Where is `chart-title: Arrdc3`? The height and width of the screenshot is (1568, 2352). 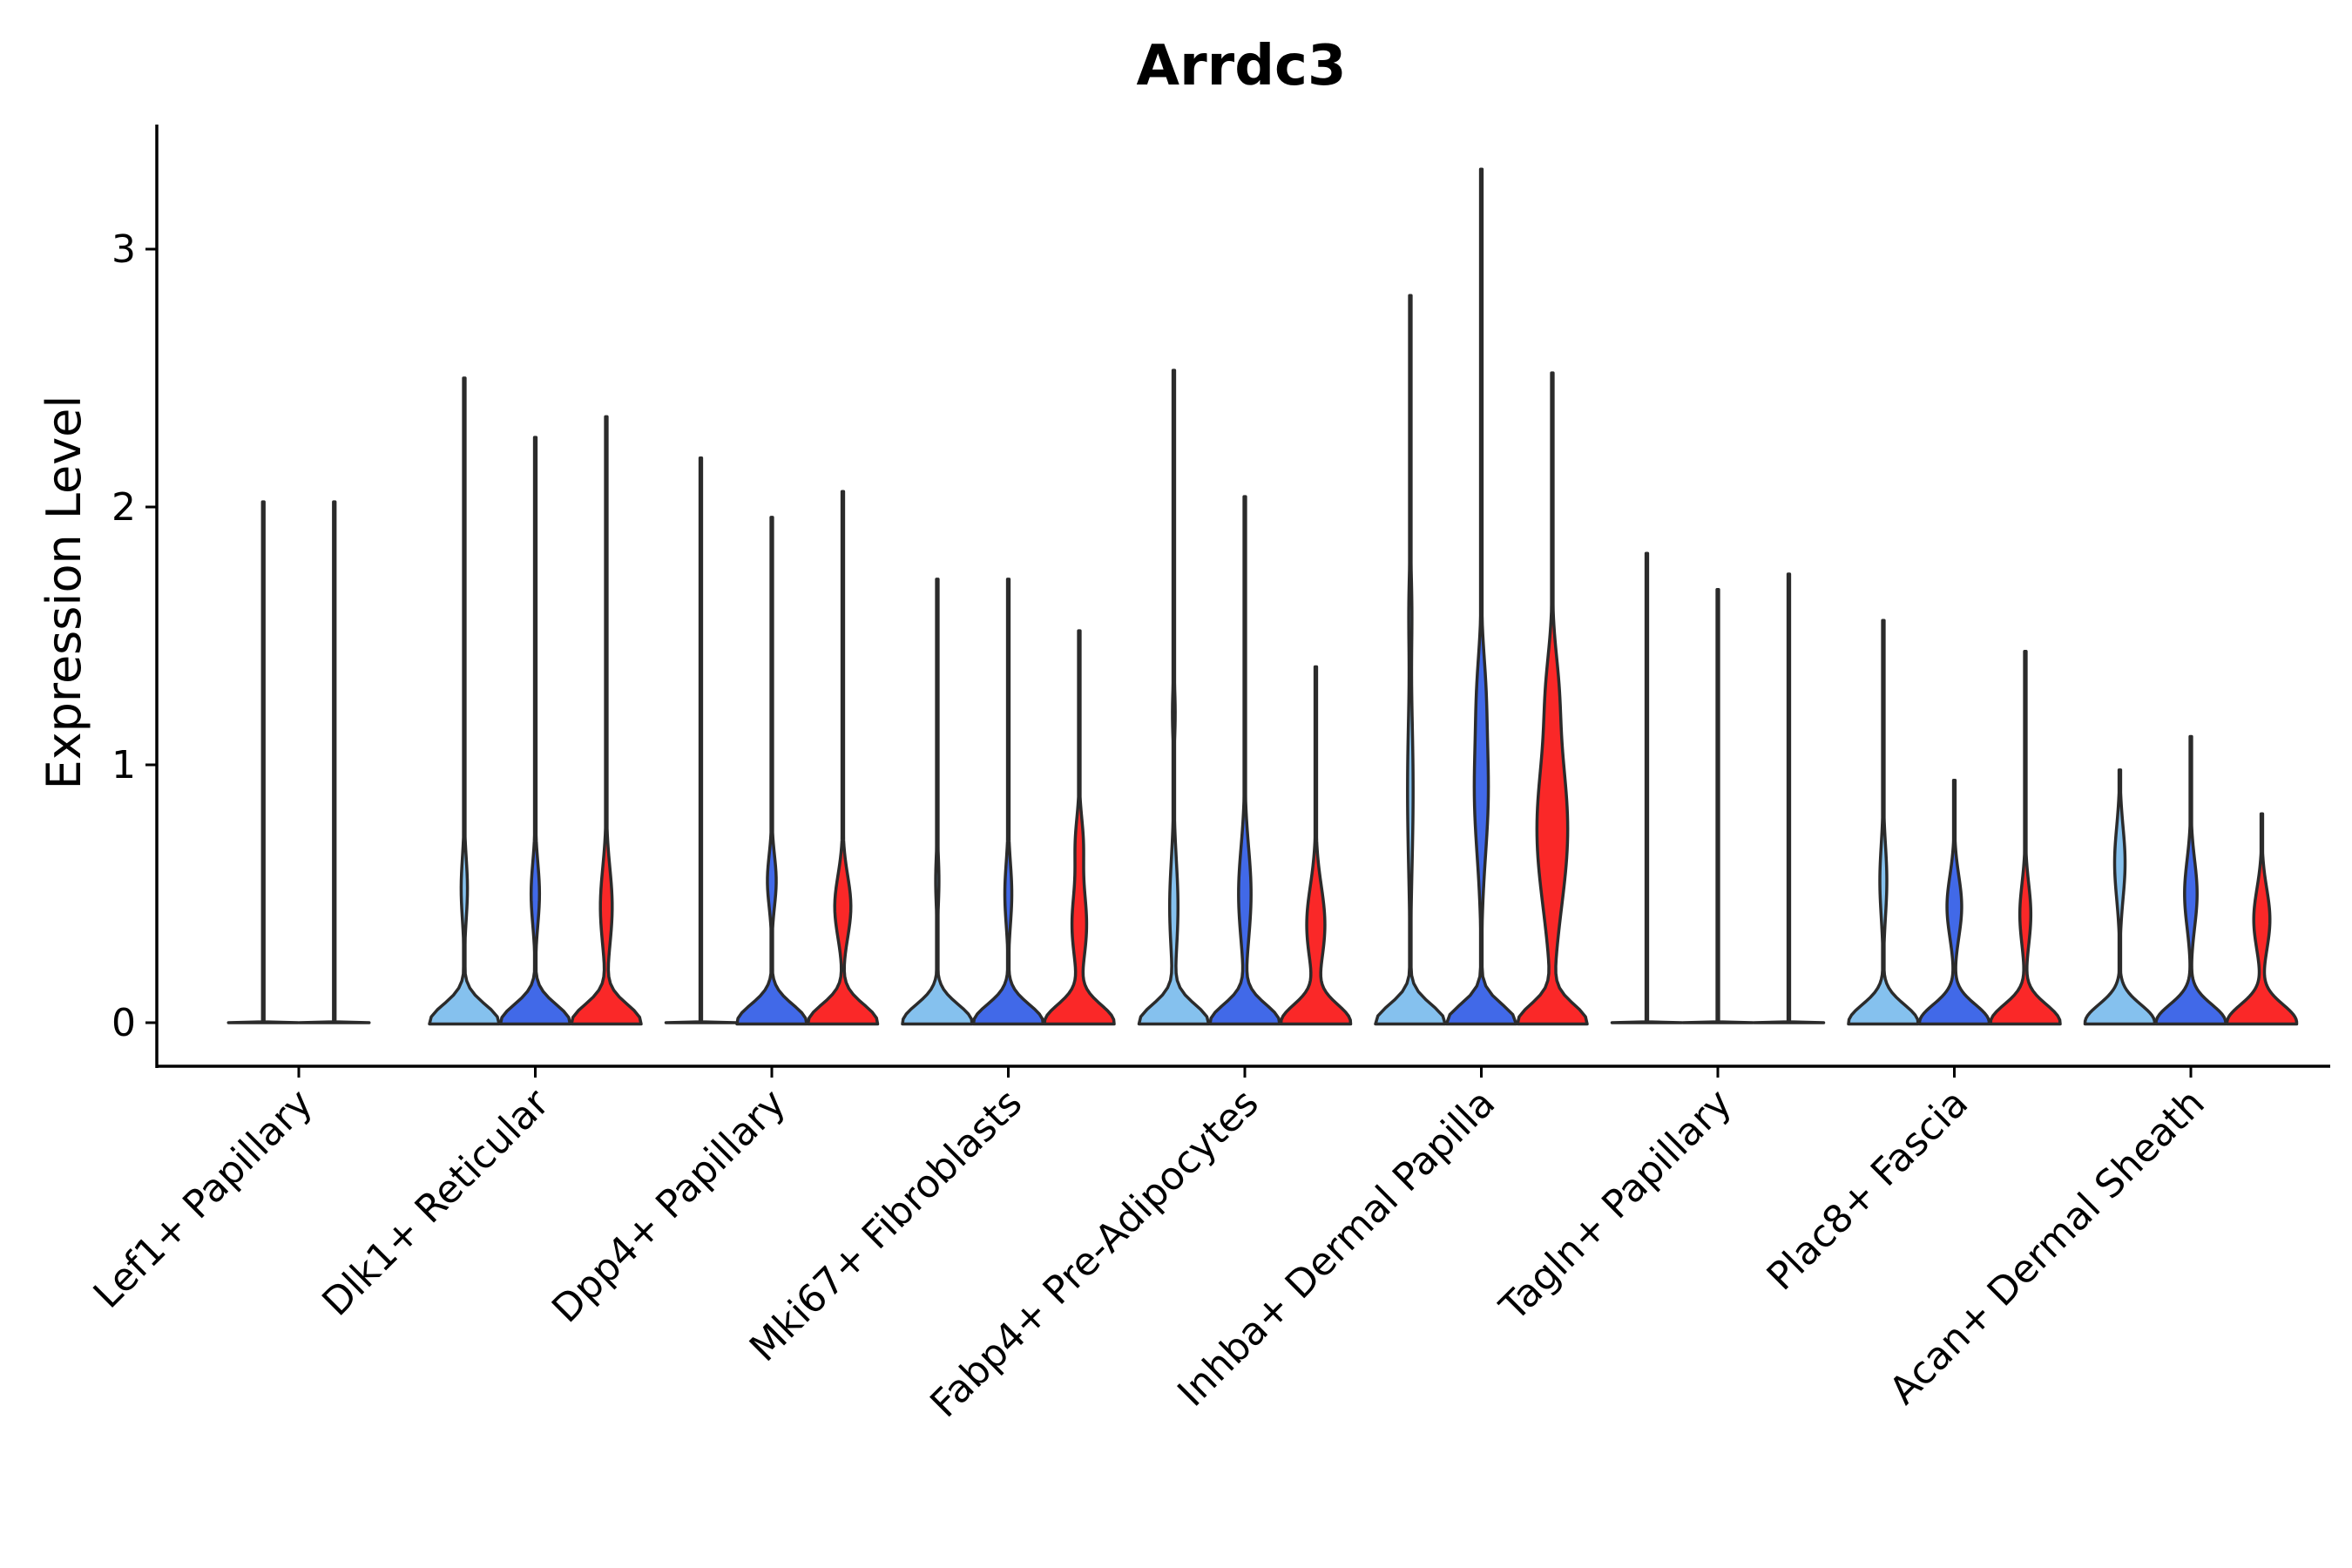 chart-title: Arrdc3 is located at coordinates (1242, 66).